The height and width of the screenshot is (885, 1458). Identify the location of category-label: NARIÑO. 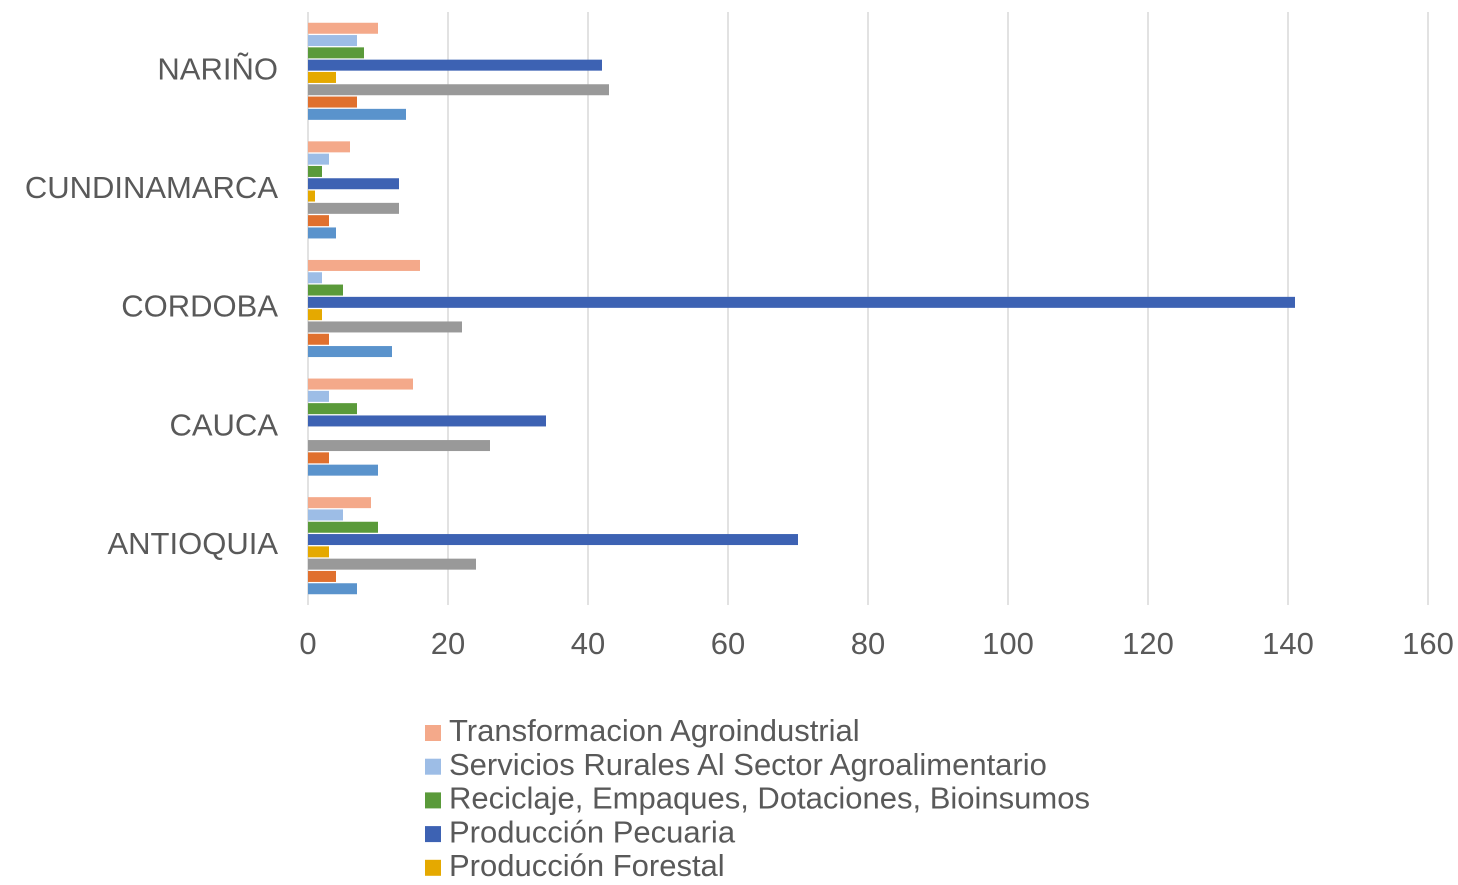
(217, 68).